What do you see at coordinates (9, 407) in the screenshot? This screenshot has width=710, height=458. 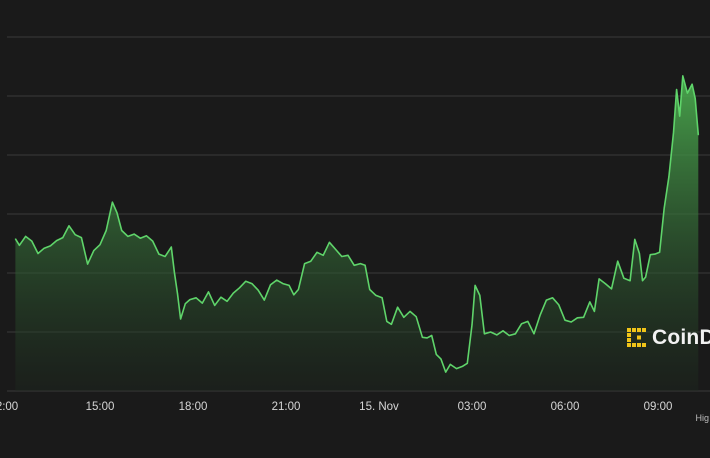 I see `x-tick-label: 2:00` at bounding box center [9, 407].